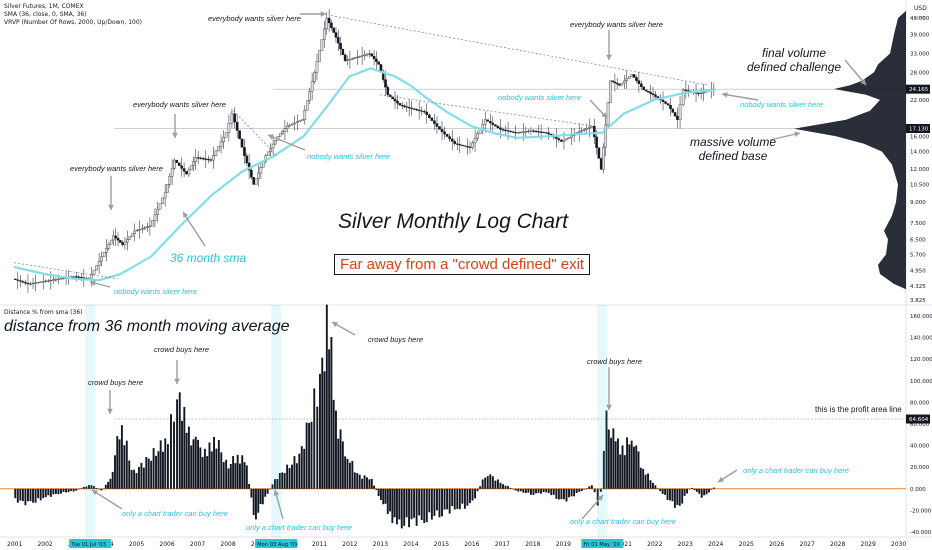 The width and height of the screenshot is (932, 550). What do you see at coordinates (920, 170) in the screenshot?
I see `price-tick-label: 12.000` at bounding box center [920, 170].